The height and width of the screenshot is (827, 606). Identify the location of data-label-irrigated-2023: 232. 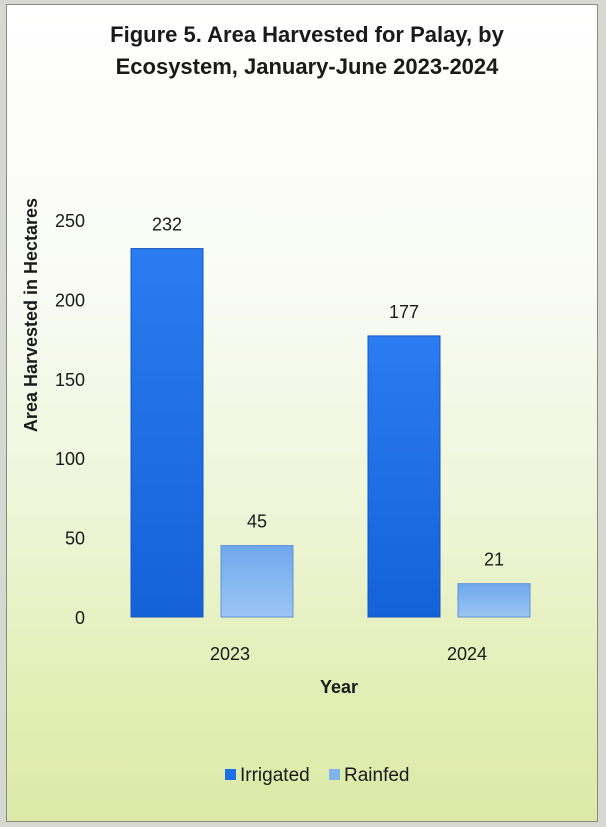
(167, 225).